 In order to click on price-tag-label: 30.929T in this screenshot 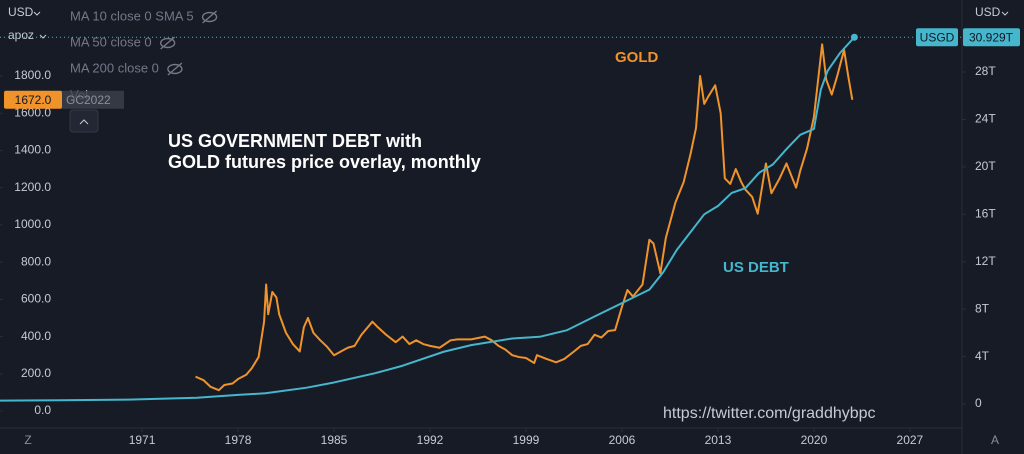, I will do `click(991, 37)`.